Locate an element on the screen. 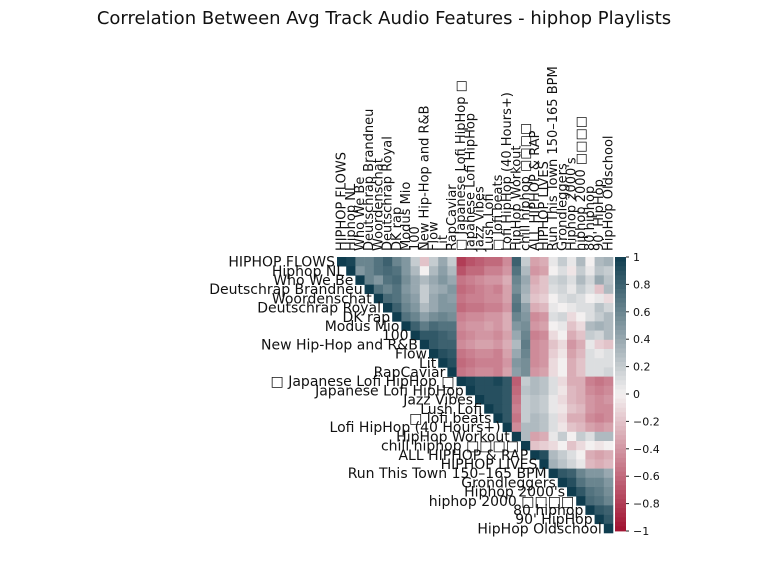 Image resolution: width=768 pixels, height=576 pixels. row-label: 100 is located at coordinates (395, 336).